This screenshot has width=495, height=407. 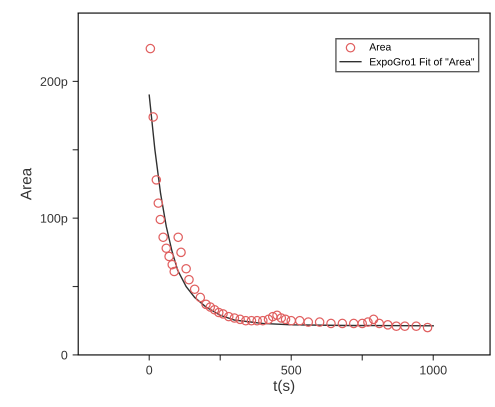 What do you see at coordinates (64, 355) in the screenshot?
I see `y-tick-label: 0` at bounding box center [64, 355].